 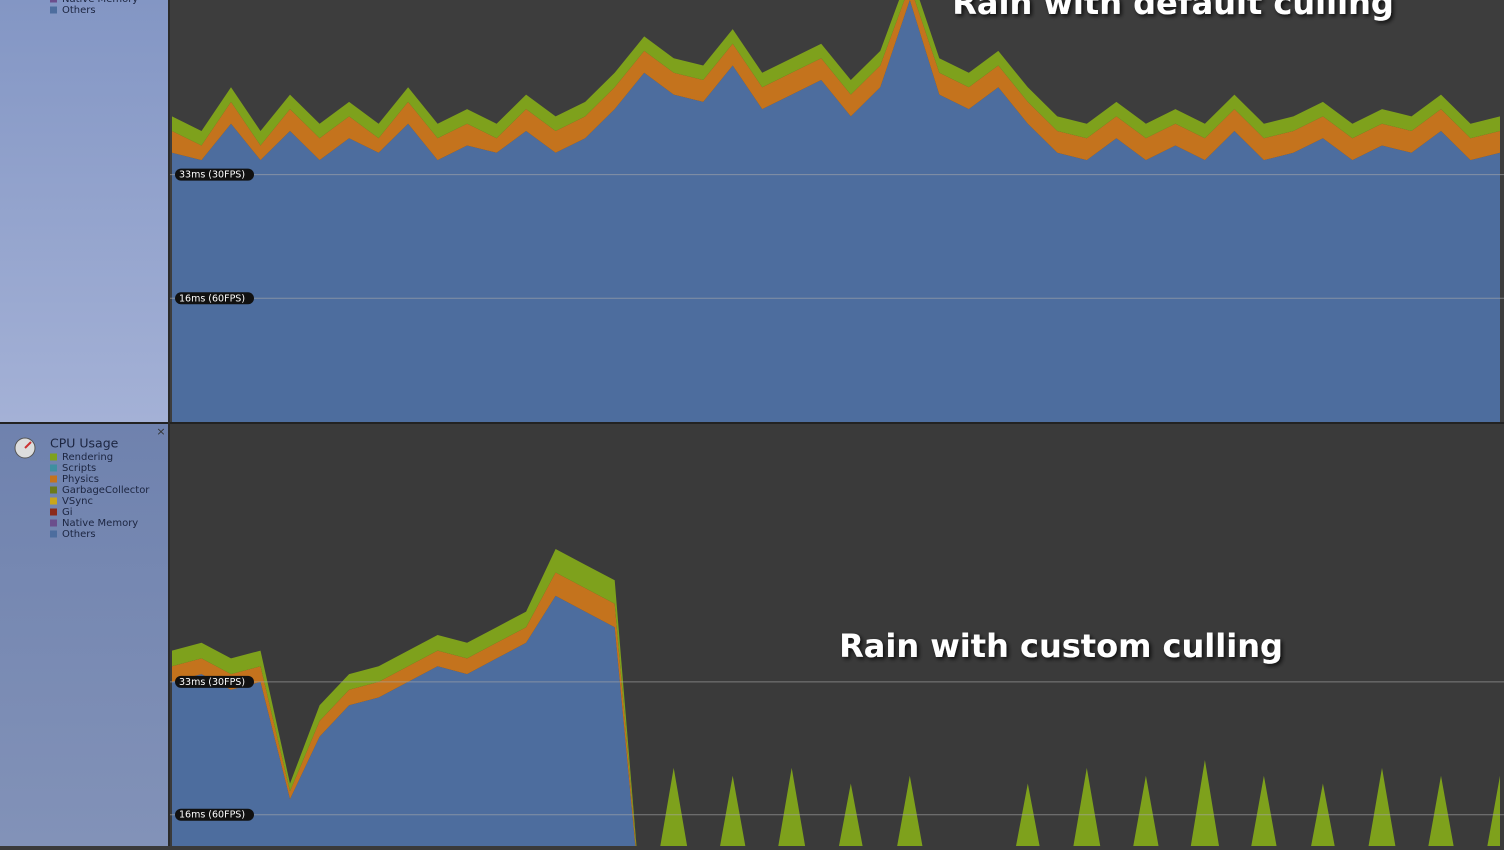 What do you see at coordinates (106, 490) in the screenshot?
I see `legend-label: GarbageCollector` at bounding box center [106, 490].